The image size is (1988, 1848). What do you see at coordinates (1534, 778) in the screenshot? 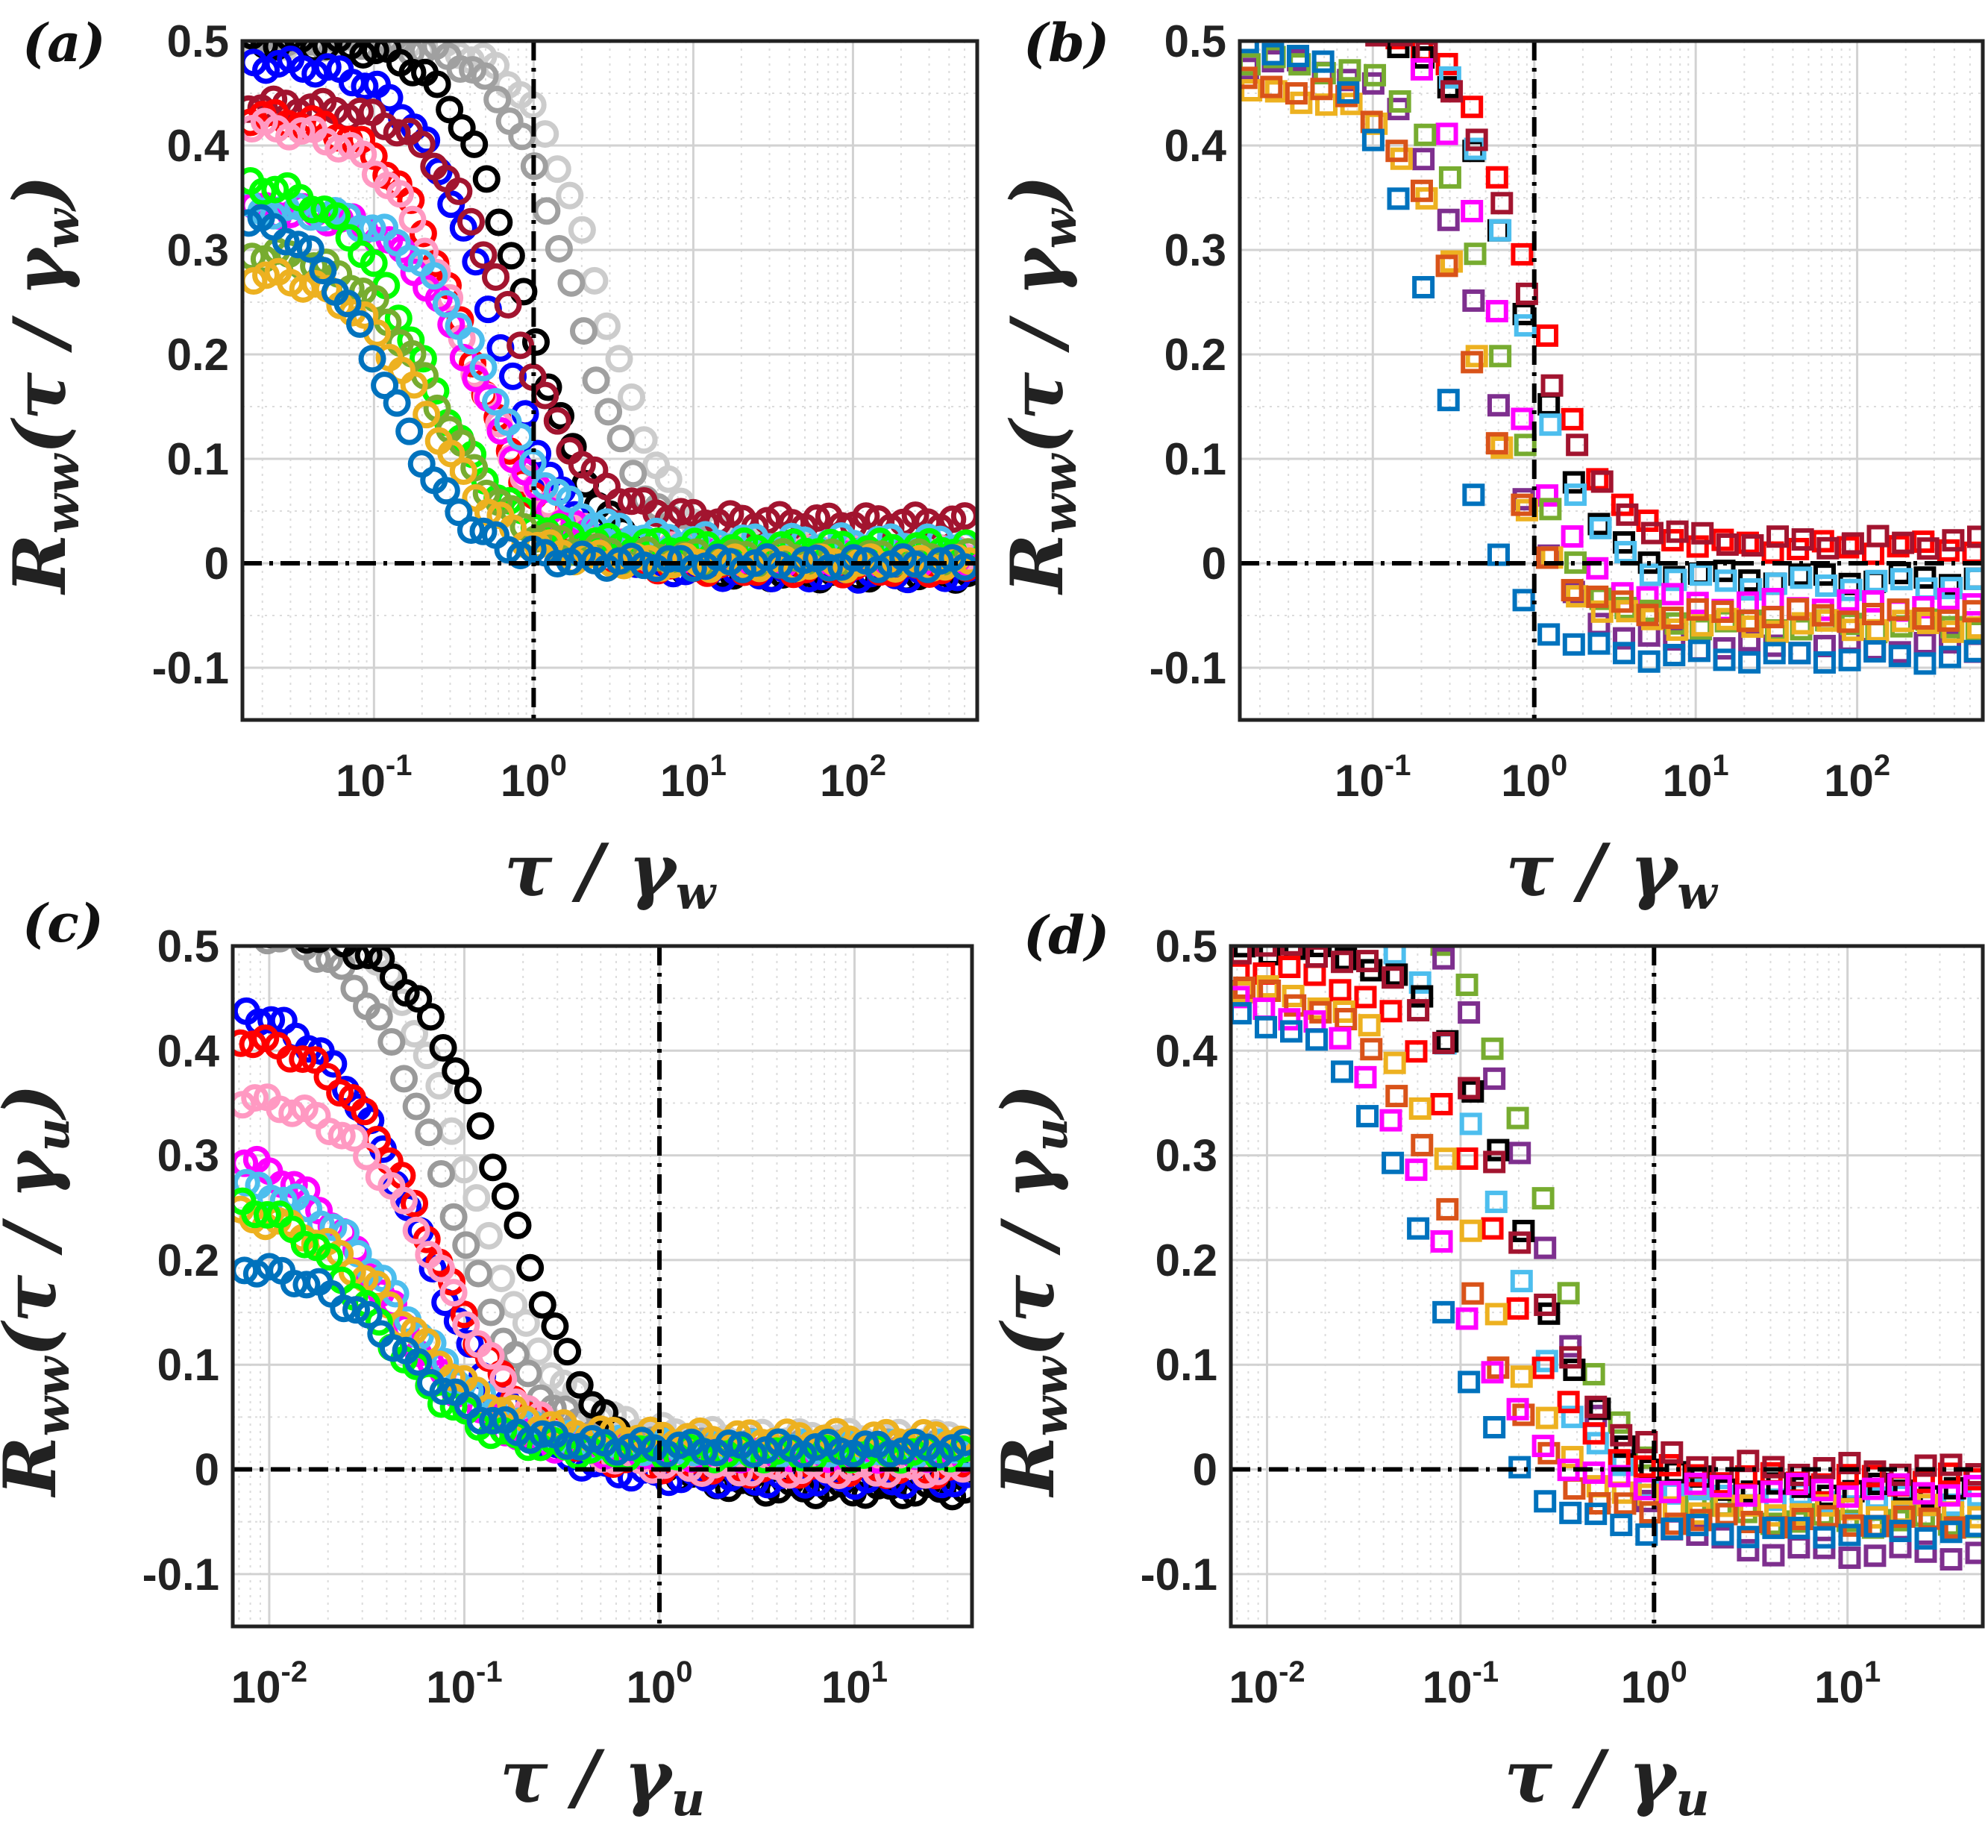
I see `x-tick-label: 100` at bounding box center [1534, 778].